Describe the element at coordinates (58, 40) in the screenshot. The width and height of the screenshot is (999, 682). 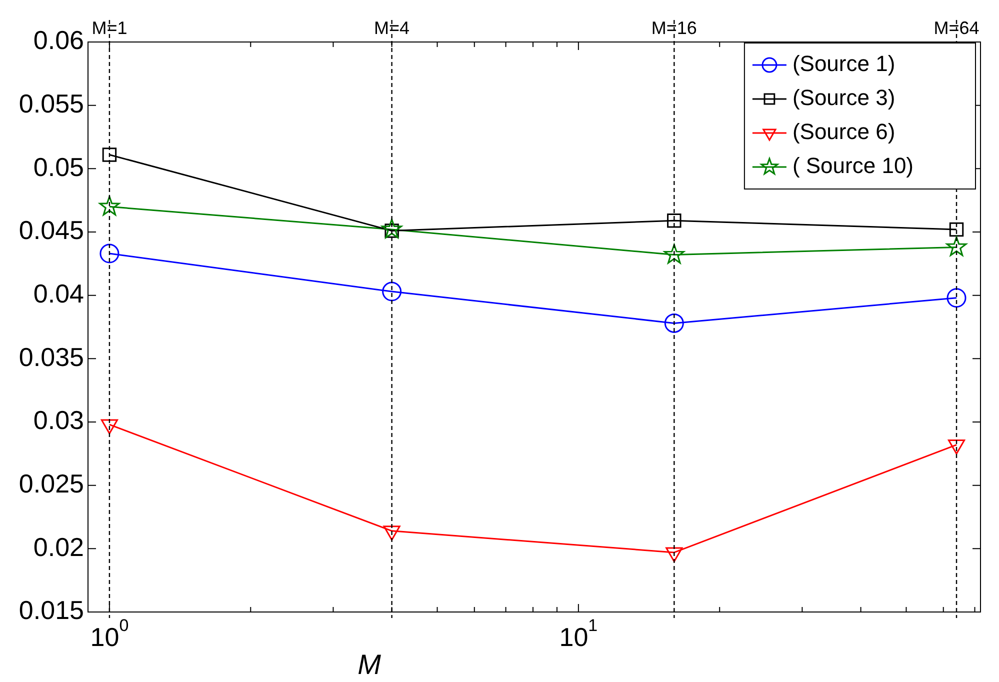
I see `y-tick-label: 0.06` at that location.